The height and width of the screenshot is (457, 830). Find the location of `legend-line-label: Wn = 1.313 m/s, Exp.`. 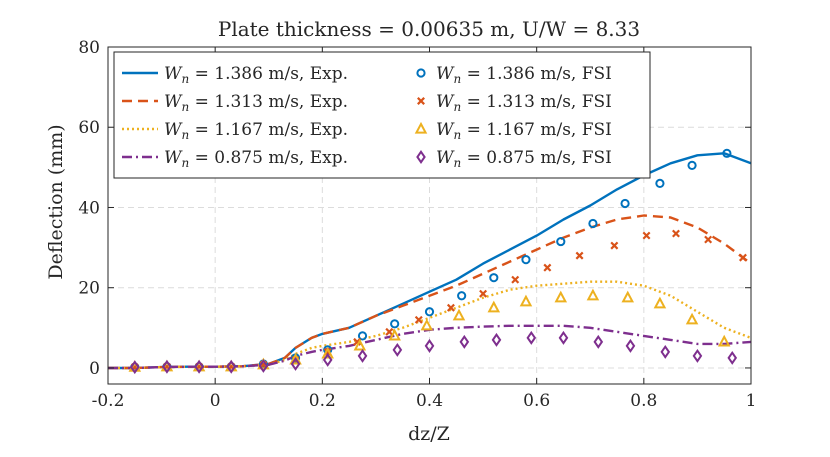

legend-line-label: Wn = 1.313 m/s, Exp. is located at coordinates (256, 103).